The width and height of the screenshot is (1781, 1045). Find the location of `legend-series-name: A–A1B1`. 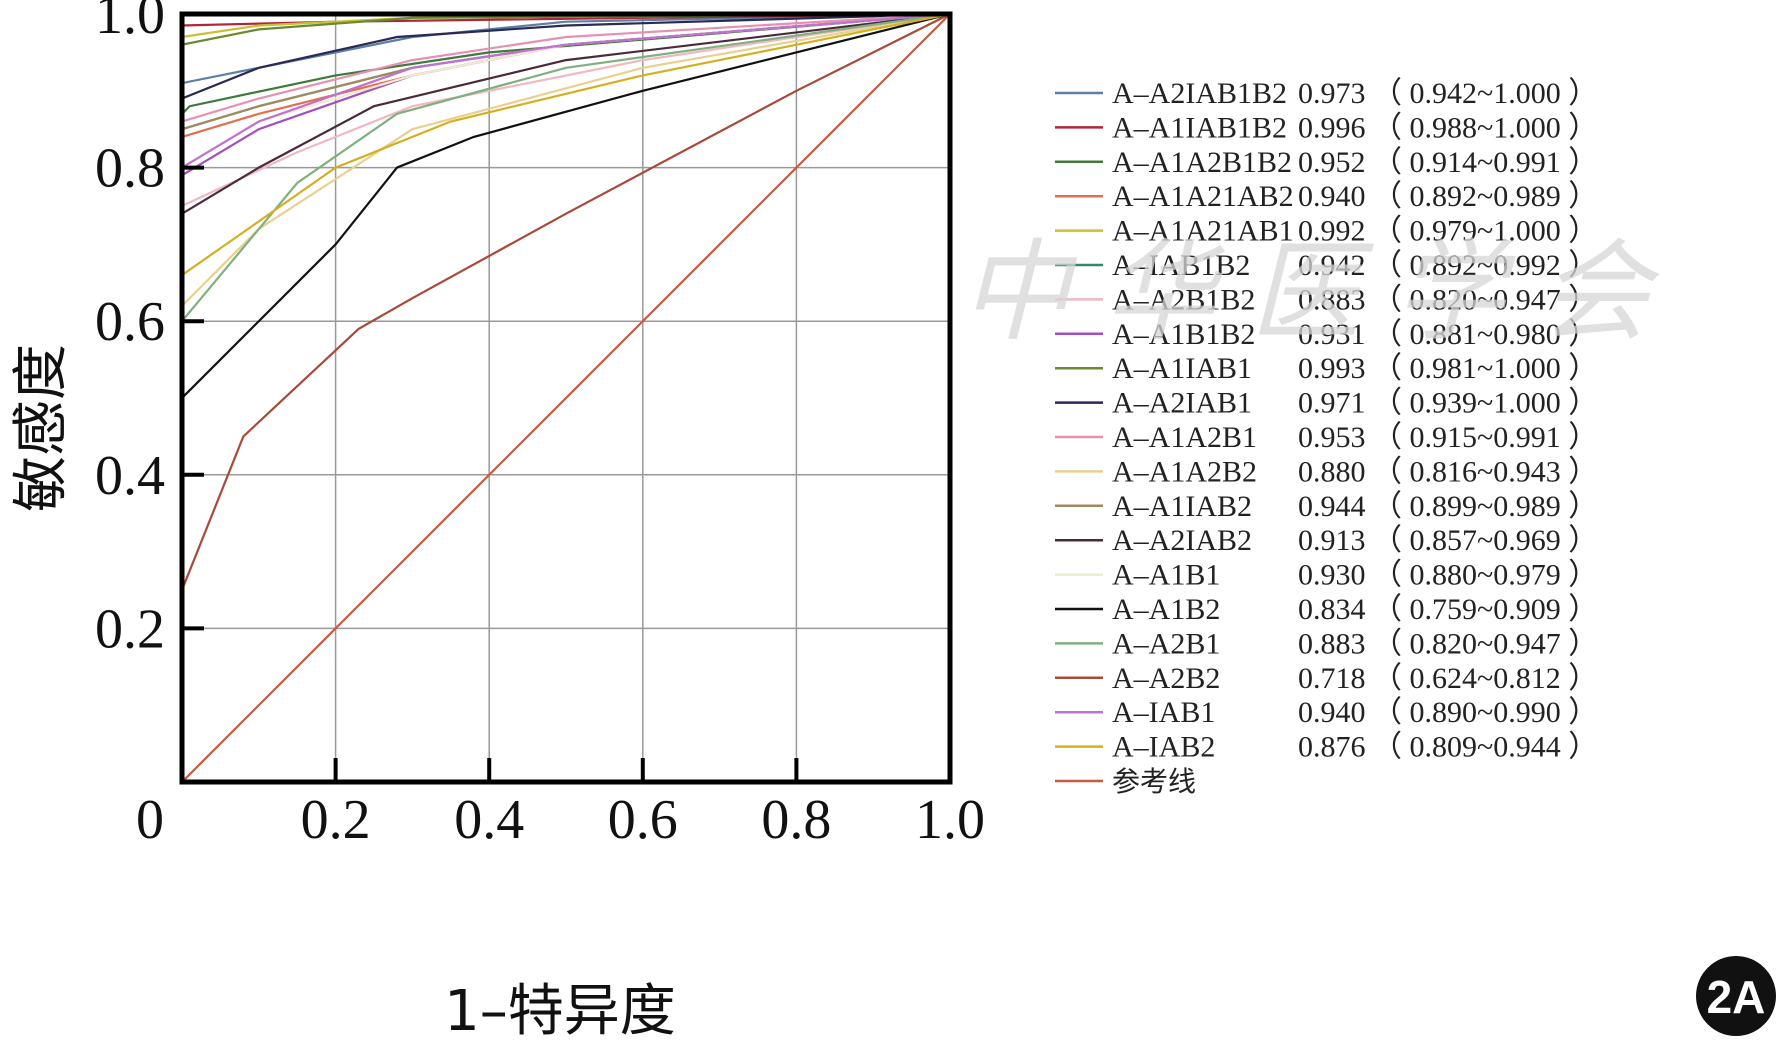

legend-series-name: A–A1B1 is located at coordinates (1166, 575).